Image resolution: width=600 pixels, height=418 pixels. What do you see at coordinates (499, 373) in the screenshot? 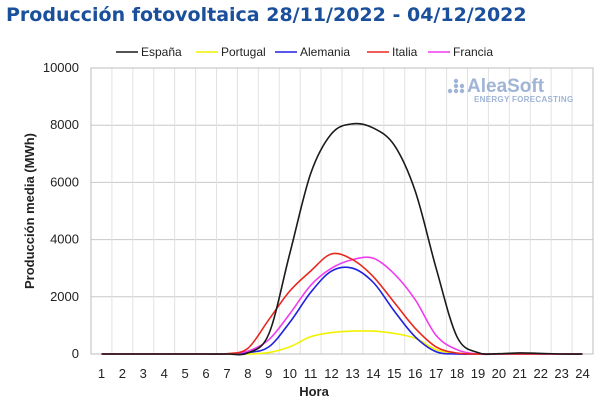
I see `x-tick-label: 20` at bounding box center [499, 373].